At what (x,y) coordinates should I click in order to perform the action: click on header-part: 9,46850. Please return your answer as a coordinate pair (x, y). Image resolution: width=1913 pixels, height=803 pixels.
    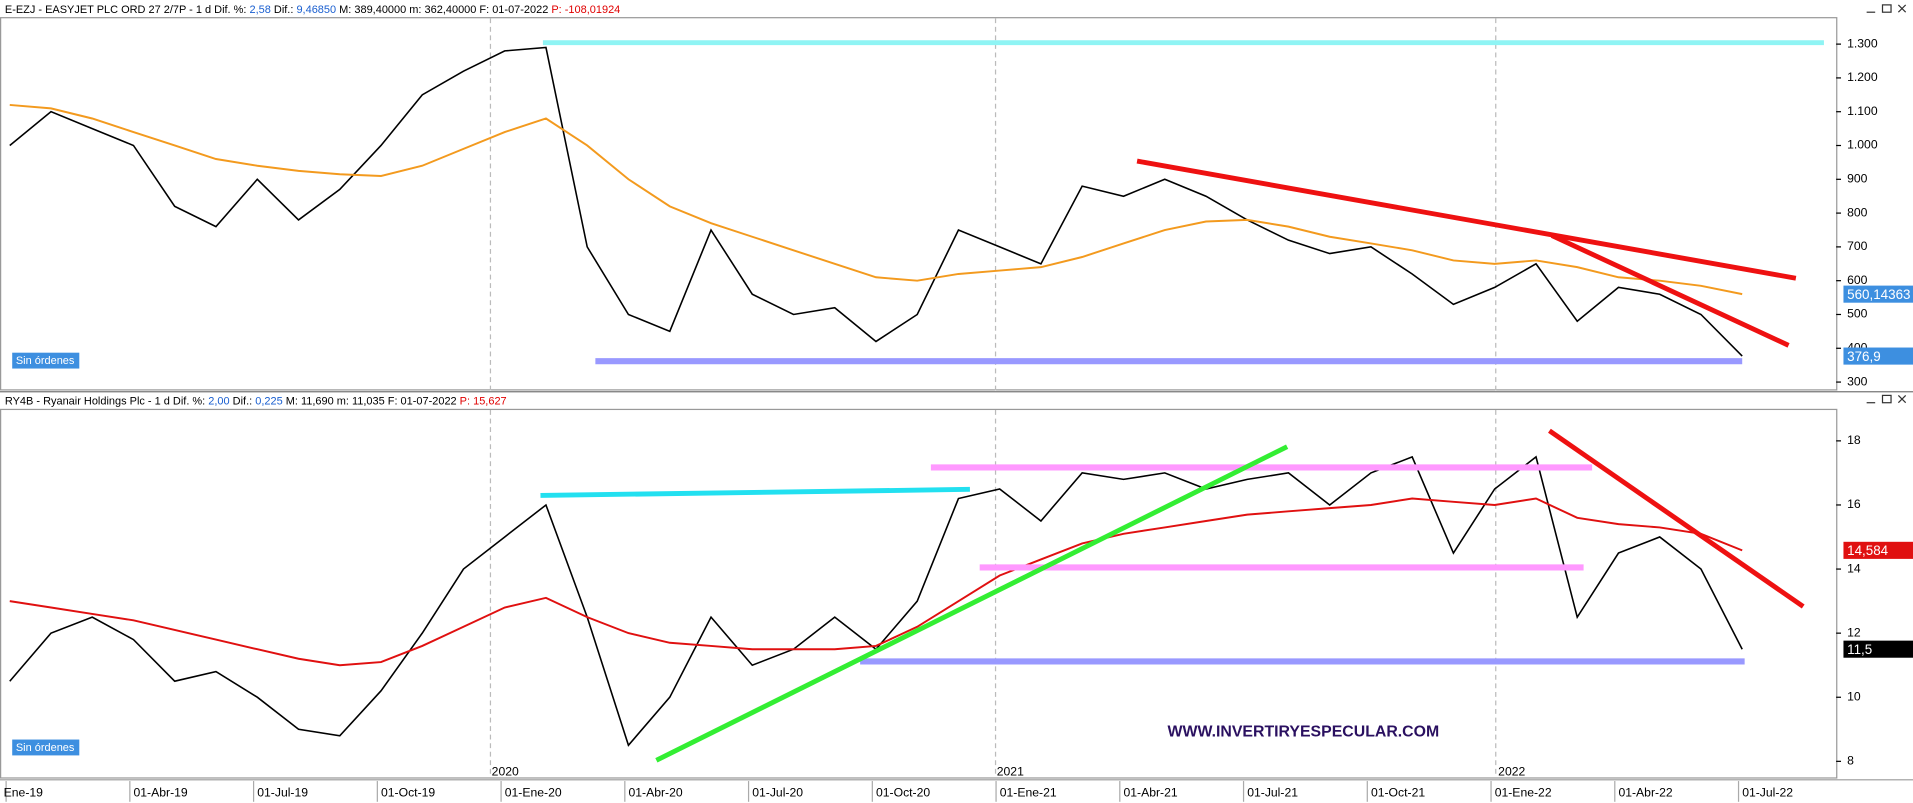
    Looking at the image, I should click on (316, 10).